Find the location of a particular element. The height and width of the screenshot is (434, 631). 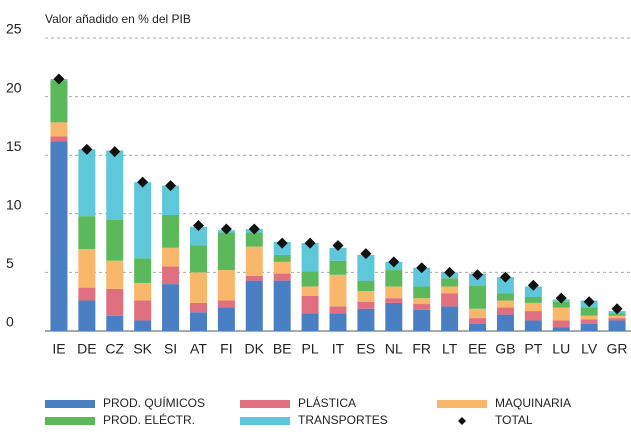

x-tick-label: NL is located at coordinates (394, 349).